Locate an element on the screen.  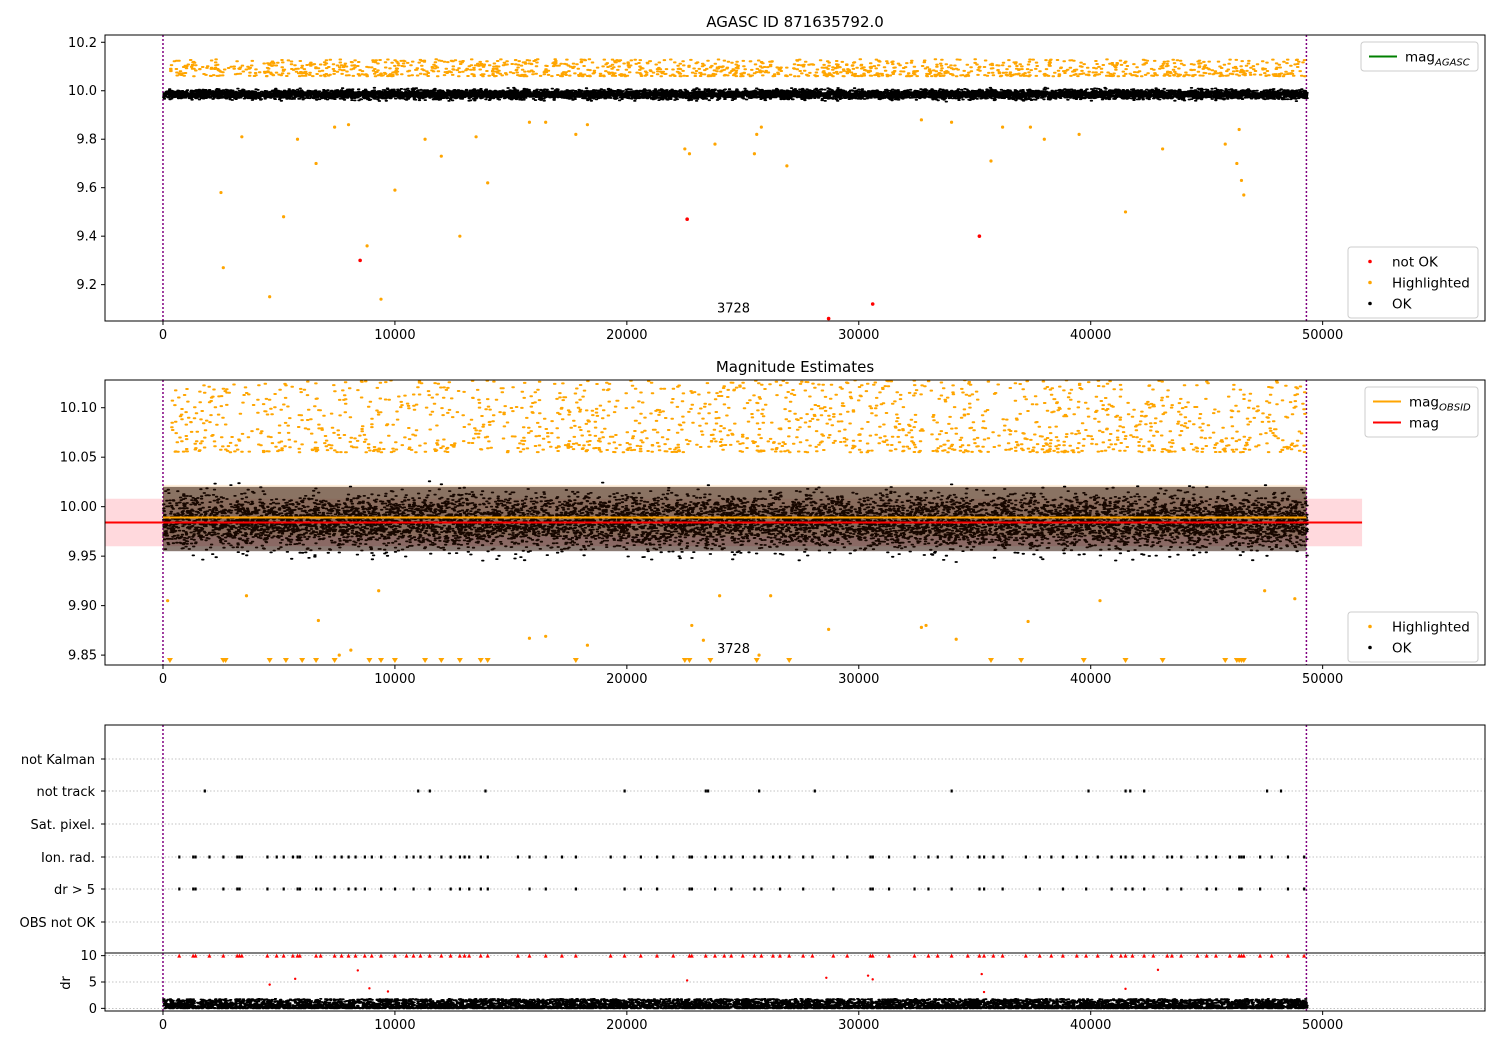
magnitude-xtick-label: 0 is located at coordinates (163, 679).